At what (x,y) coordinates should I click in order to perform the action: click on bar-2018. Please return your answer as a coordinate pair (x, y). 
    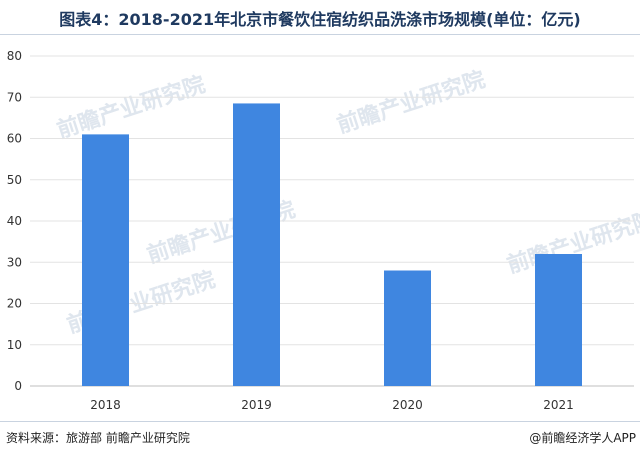
    Looking at the image, I should click on (105, 260).